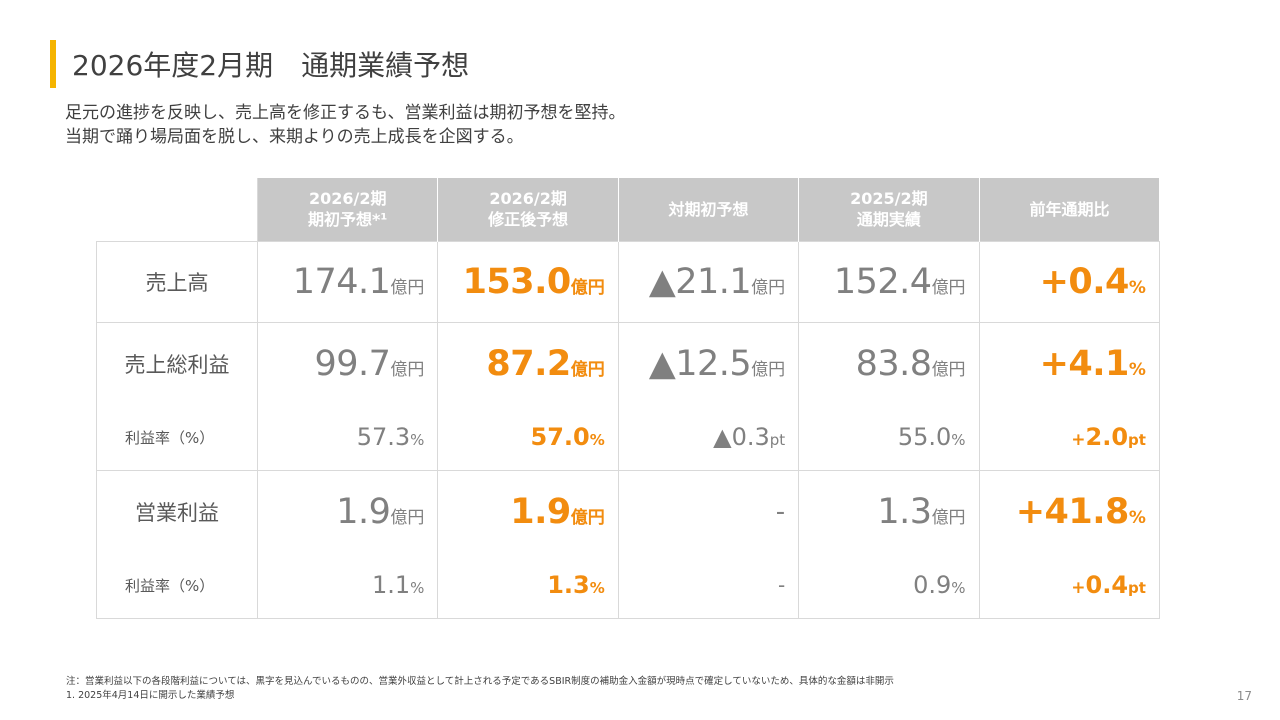  Describe the element at coordinates (177, 210) in the screenshot. I see `header-blank-cell` at that location.